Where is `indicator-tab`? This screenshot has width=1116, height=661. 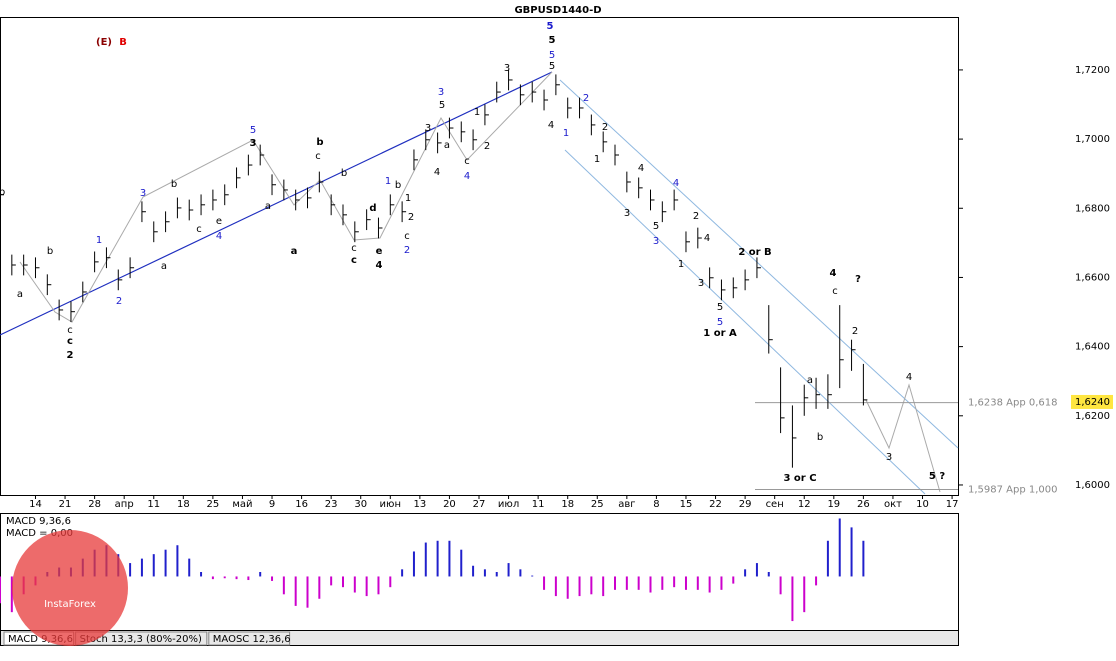
indicator-tab is located at coordinates (249, 638).